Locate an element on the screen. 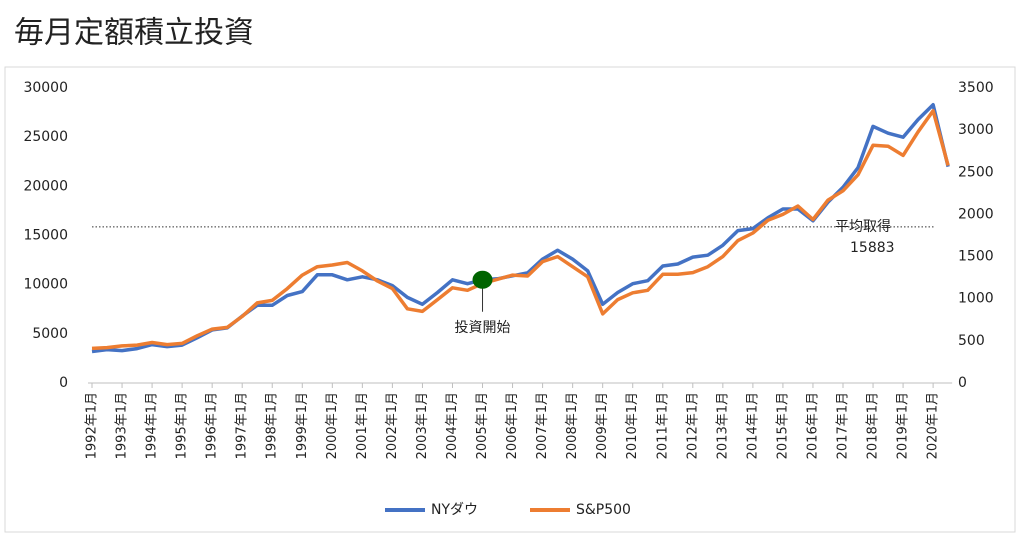 This screenshot has height=549, width=1024. y2-tick-label: 2000 is located at coordinates (976, 214).